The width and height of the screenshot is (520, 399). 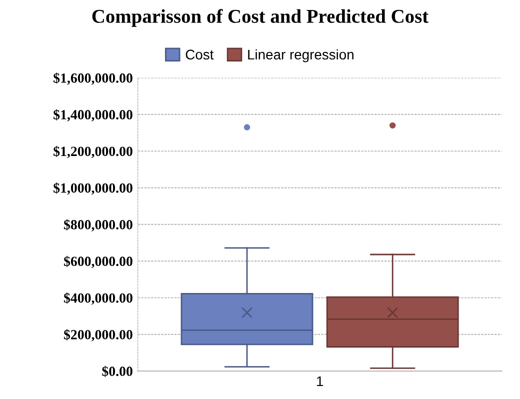 What do you see at coordinates (98, 298) in the screenshot?
I see `y-tick-label: $400,000.00` at bounding box center [98, 298].